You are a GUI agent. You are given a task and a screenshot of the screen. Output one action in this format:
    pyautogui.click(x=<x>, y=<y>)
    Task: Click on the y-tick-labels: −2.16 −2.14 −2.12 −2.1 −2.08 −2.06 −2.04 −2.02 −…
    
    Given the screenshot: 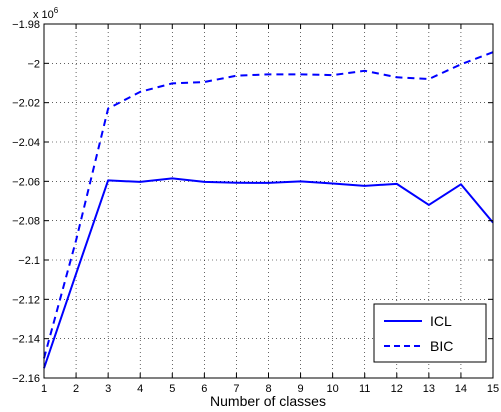 What is the action you would take?
    pyautogui.click(x=26, y=202)
    